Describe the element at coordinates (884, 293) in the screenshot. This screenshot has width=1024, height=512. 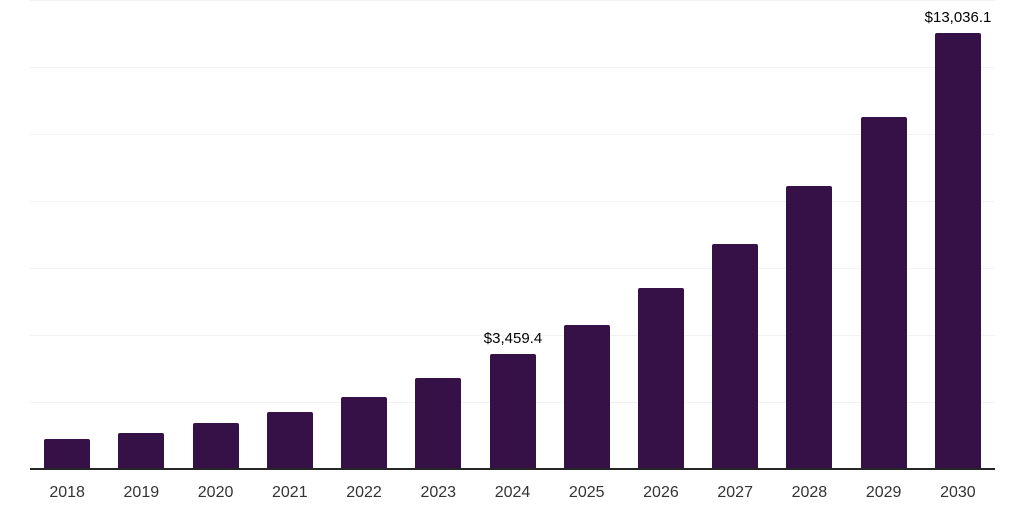
I see `bar-2029` at that location.